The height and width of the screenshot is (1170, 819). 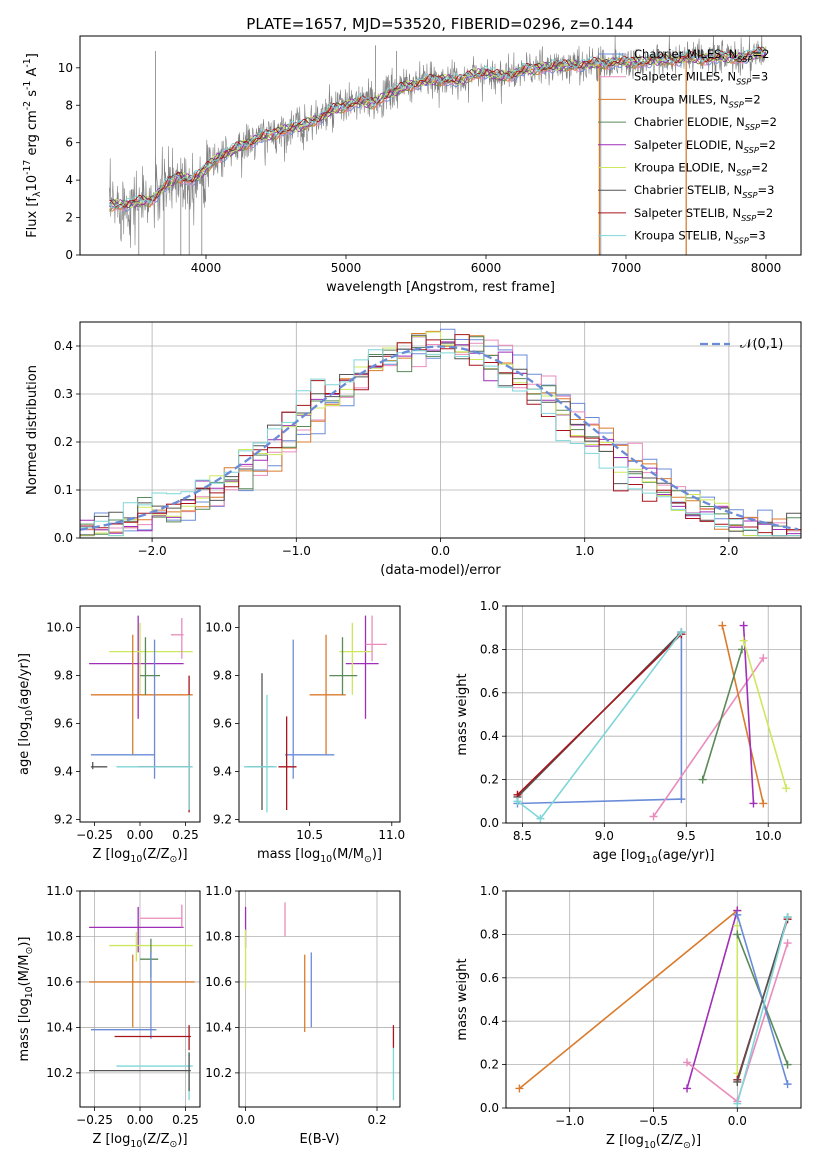 What do you see at coordinates (140, 835) in the screenshot?
I see `x-tick-label: 0.00` at bounding box center [140, 835].